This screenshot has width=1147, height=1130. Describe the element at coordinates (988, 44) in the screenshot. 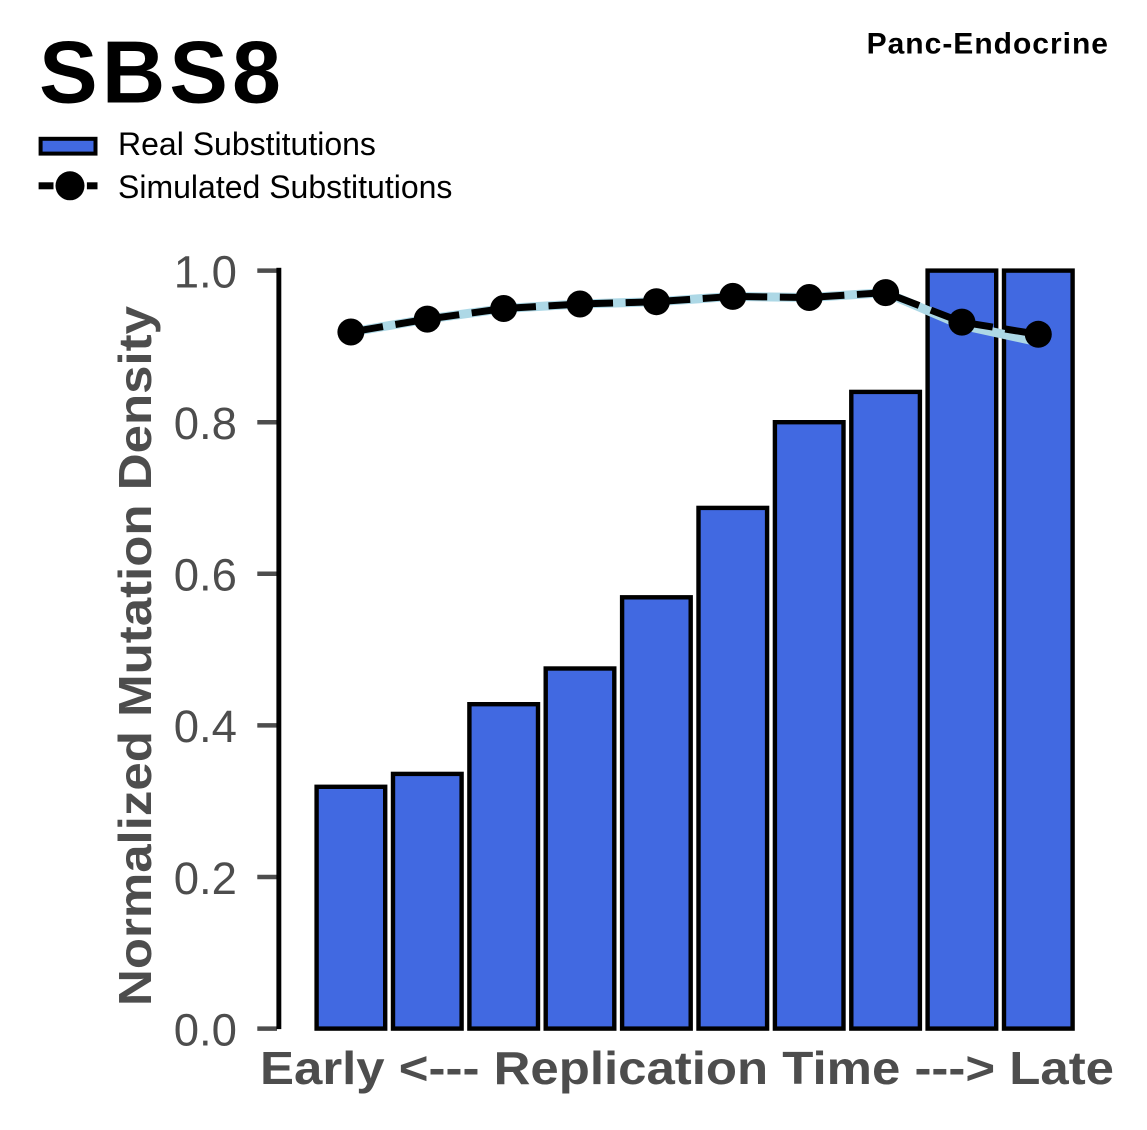

I see `svg-text: Panc-Endocrine` at that location.